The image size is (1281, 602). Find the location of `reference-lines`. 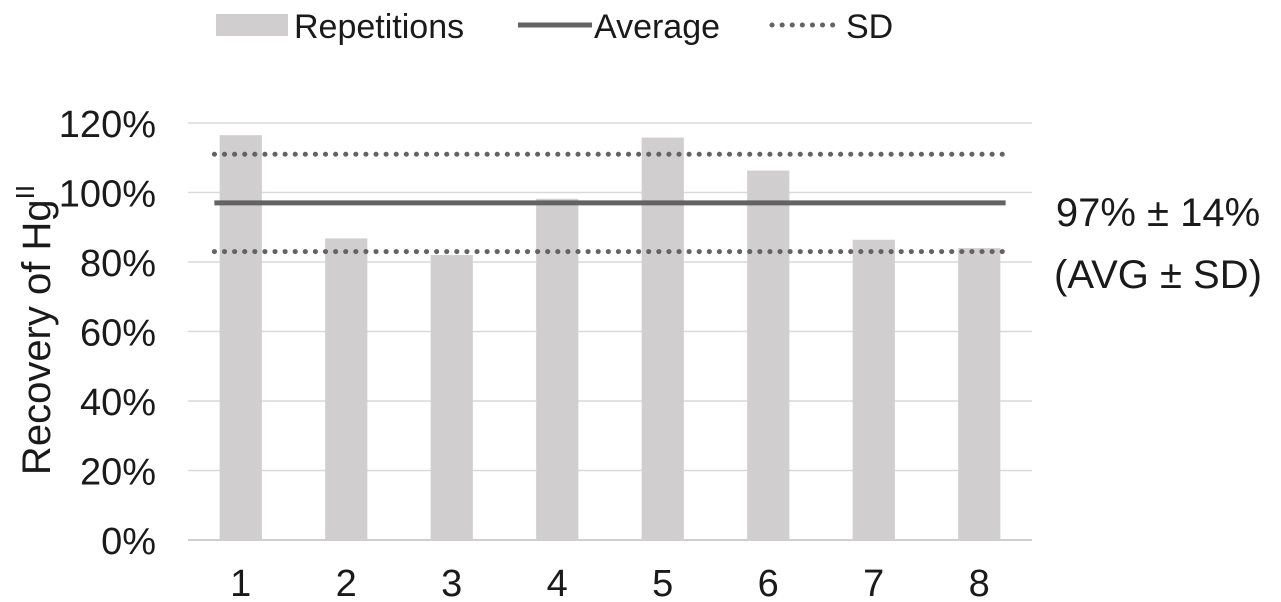

reference-lines is located at coordinates (610, 203).